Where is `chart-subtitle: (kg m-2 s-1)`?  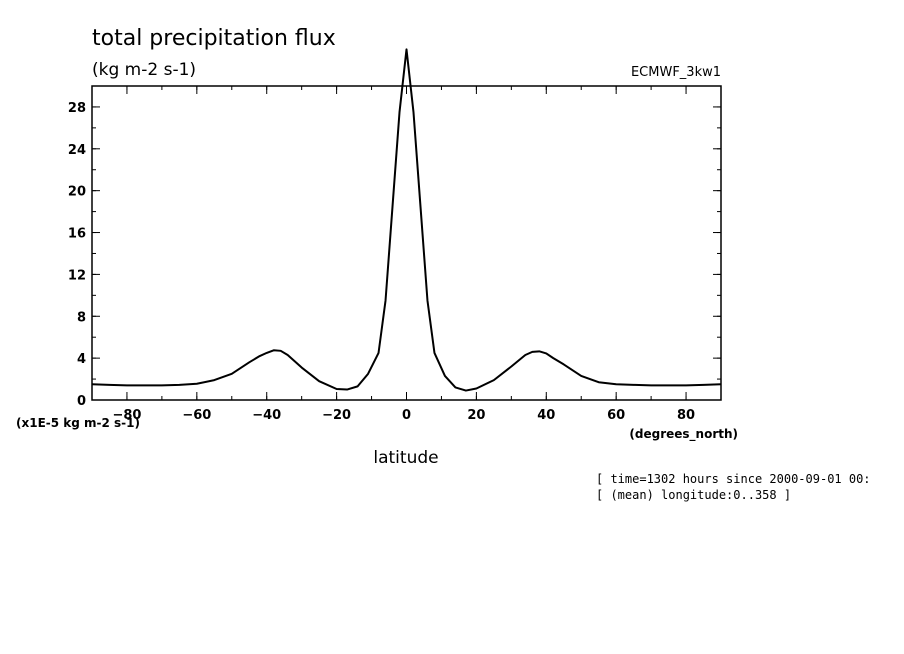 chart-subtitle: (kg m-2 s-1) is located at coordinates (144, 70).